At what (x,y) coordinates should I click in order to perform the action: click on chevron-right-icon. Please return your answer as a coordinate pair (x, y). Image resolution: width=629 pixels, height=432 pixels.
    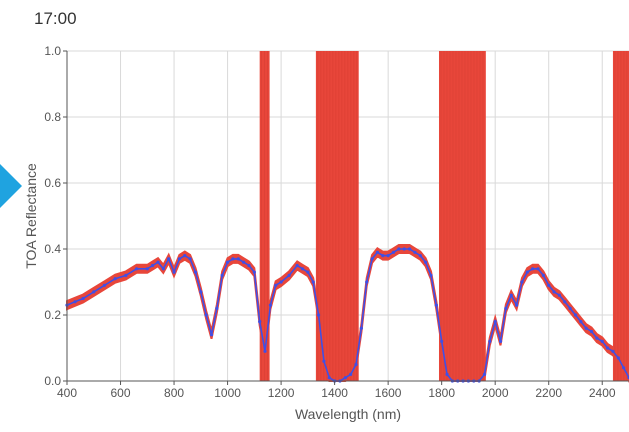
    Looking at the image, I should click on (11, 186).